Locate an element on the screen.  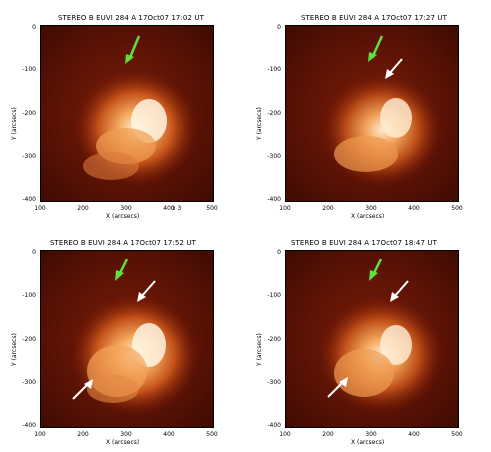
panel-2-image is located at coordinates (372, 113).